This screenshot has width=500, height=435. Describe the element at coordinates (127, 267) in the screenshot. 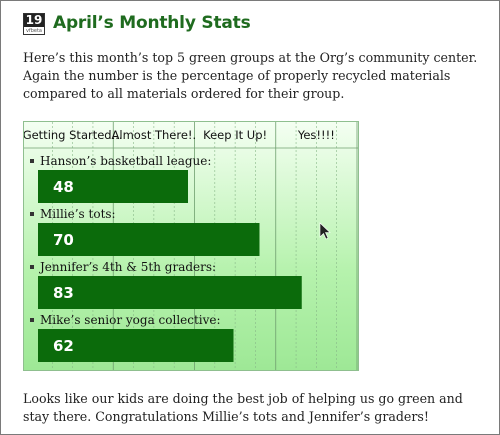

I see `row-label: Jennifer’s 4th & 5th graders:` at that location.